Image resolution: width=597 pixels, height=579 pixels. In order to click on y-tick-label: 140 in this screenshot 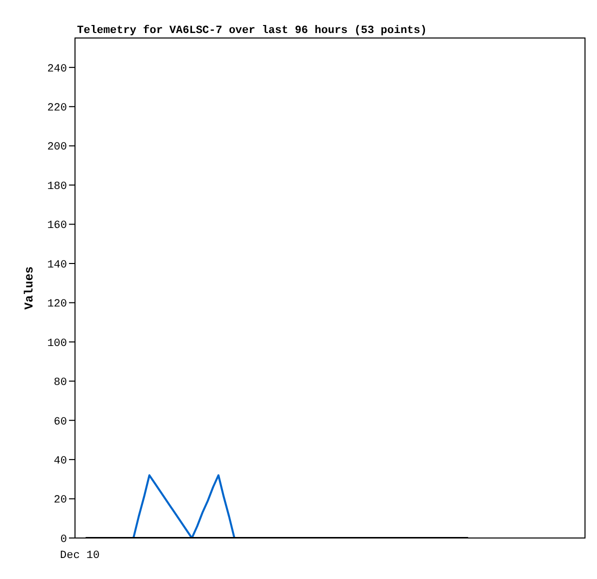, I will do `click(57, 265)`.